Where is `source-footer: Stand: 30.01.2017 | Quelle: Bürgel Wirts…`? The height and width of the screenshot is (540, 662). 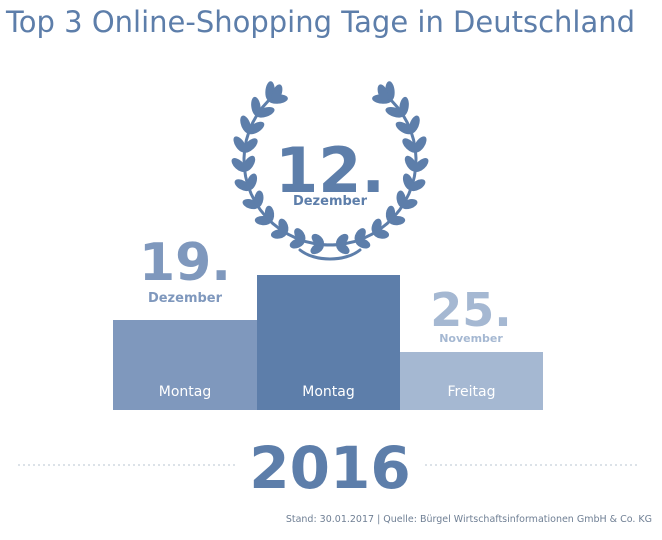
source-footer: Stand: 30.01.2017 | Quelle: Bürgel Wirts… is located at coordinates (468, 519).